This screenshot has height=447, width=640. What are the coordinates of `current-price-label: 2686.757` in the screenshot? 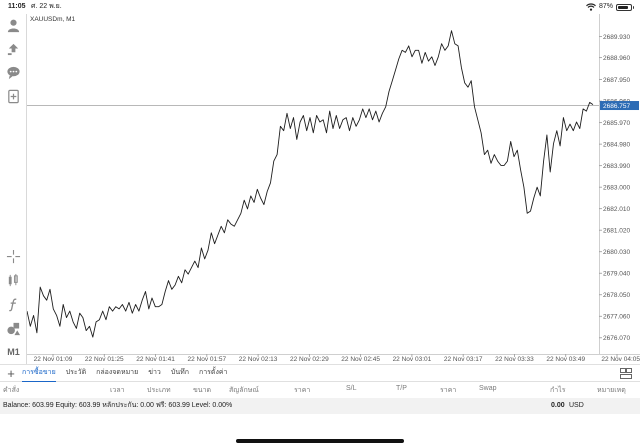 It's located at (616, 106).